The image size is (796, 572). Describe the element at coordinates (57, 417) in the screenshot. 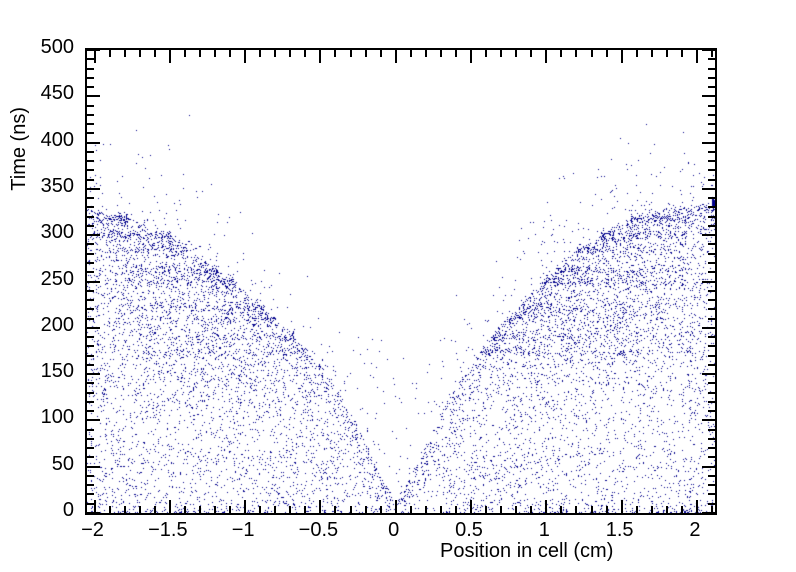

I see `y-tick-label: 100` at that location.